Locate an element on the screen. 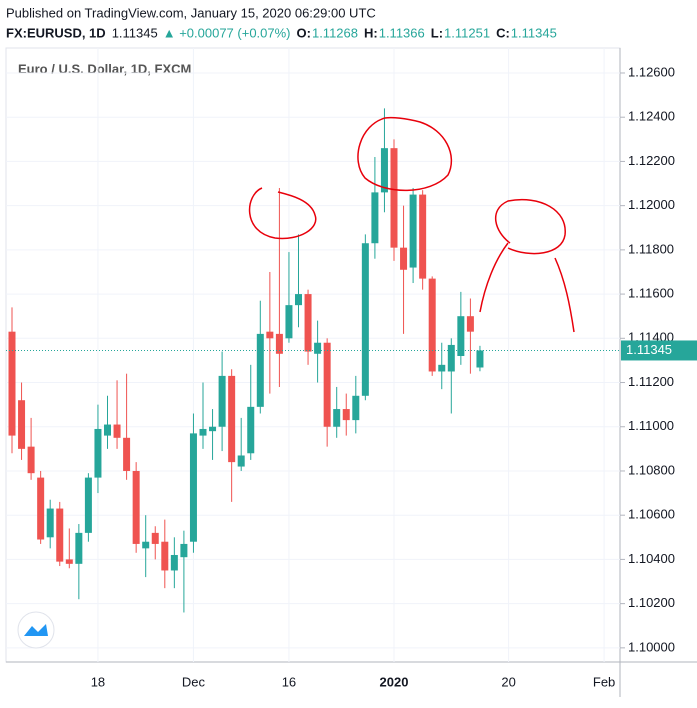 The image size is (697, 708). y-tick-label: 1.12600 is located at coordinates (651, 71).